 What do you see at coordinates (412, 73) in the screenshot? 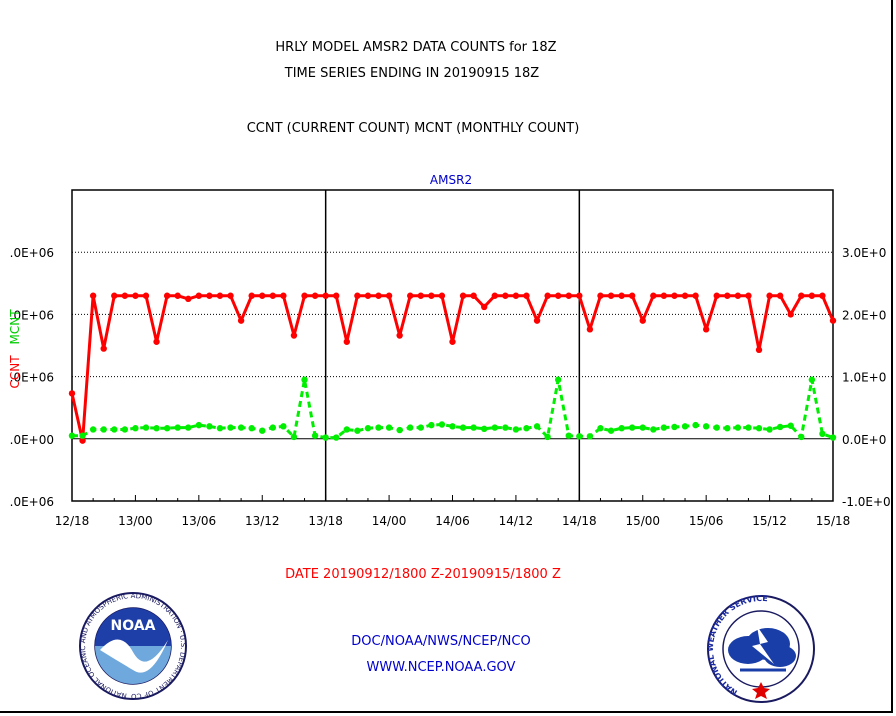
I see `header-title-line2: TIME SERIES ENDING IN 20190915 18Z` at bounding box center [412, 73].